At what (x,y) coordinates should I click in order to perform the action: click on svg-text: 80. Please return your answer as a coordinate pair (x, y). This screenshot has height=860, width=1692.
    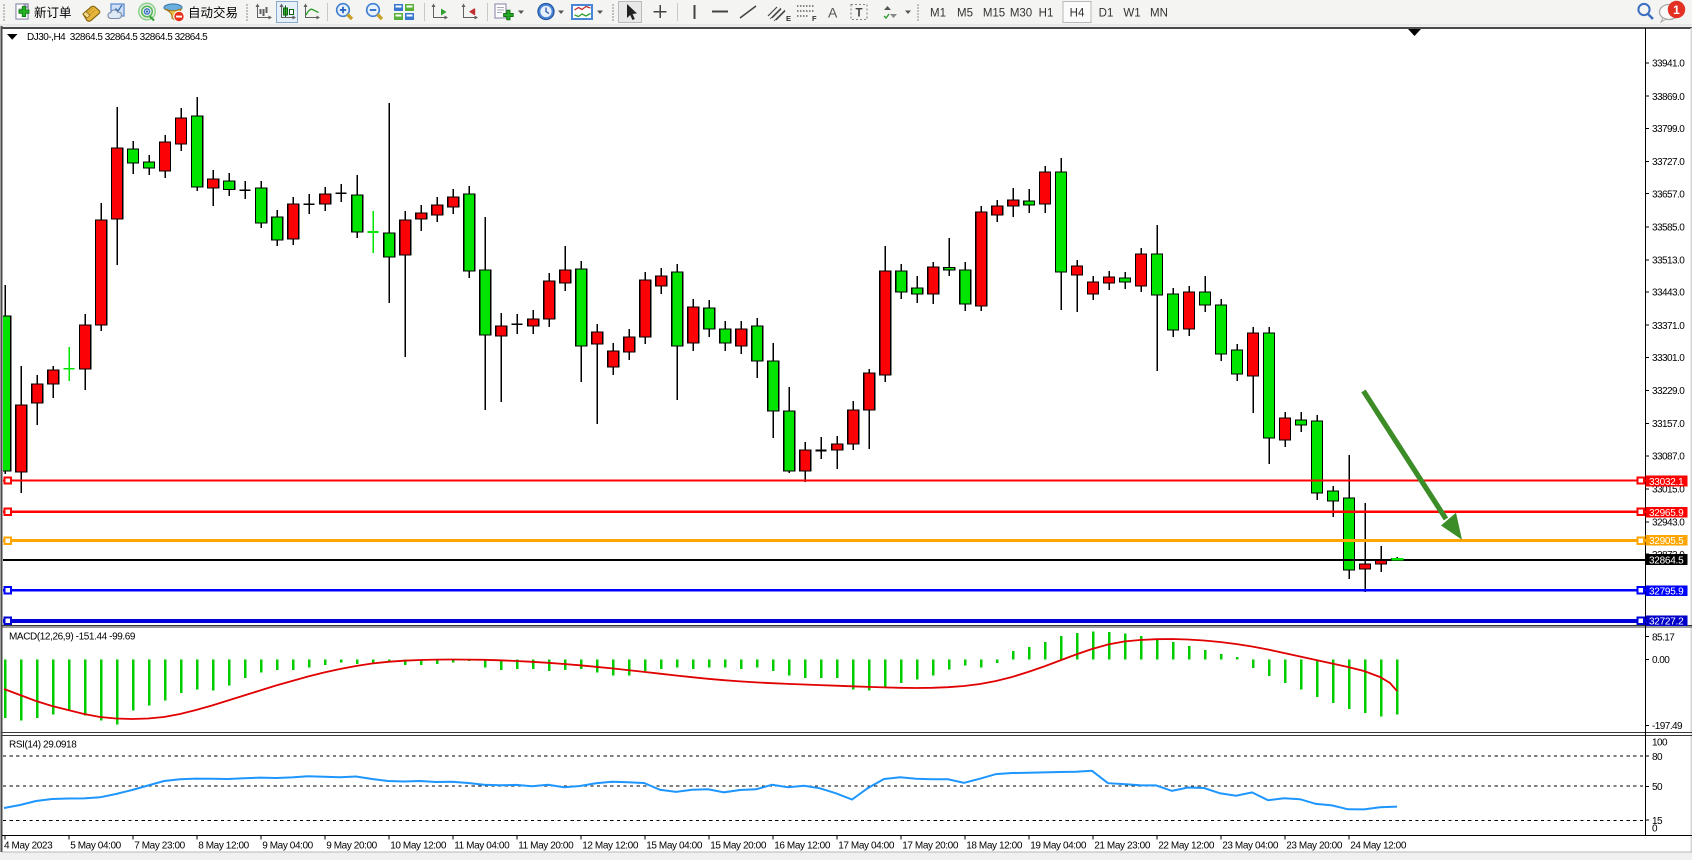
    Looking at the image, I should click on (1657, 757).